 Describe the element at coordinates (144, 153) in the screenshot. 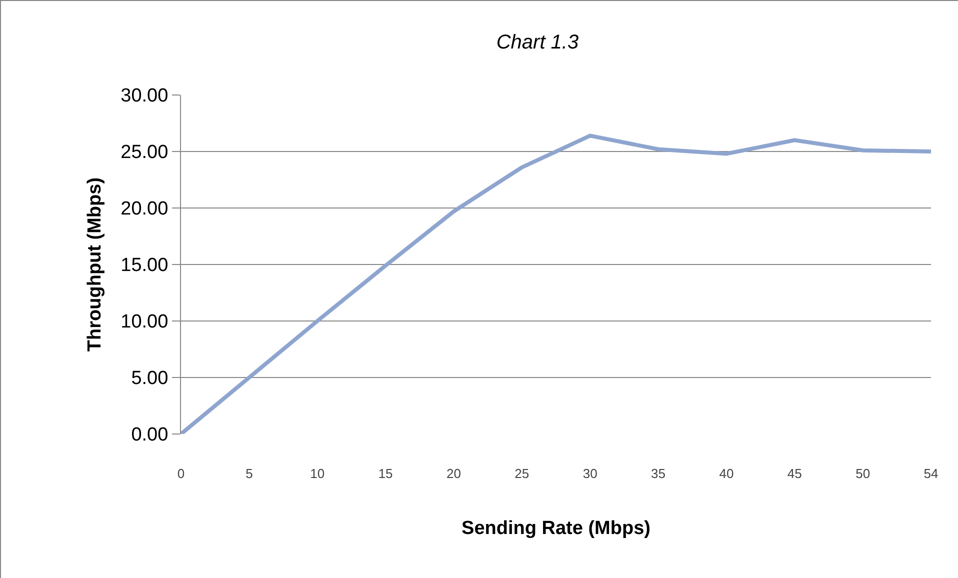

I see `y-tick-label: 25.00` at that location.